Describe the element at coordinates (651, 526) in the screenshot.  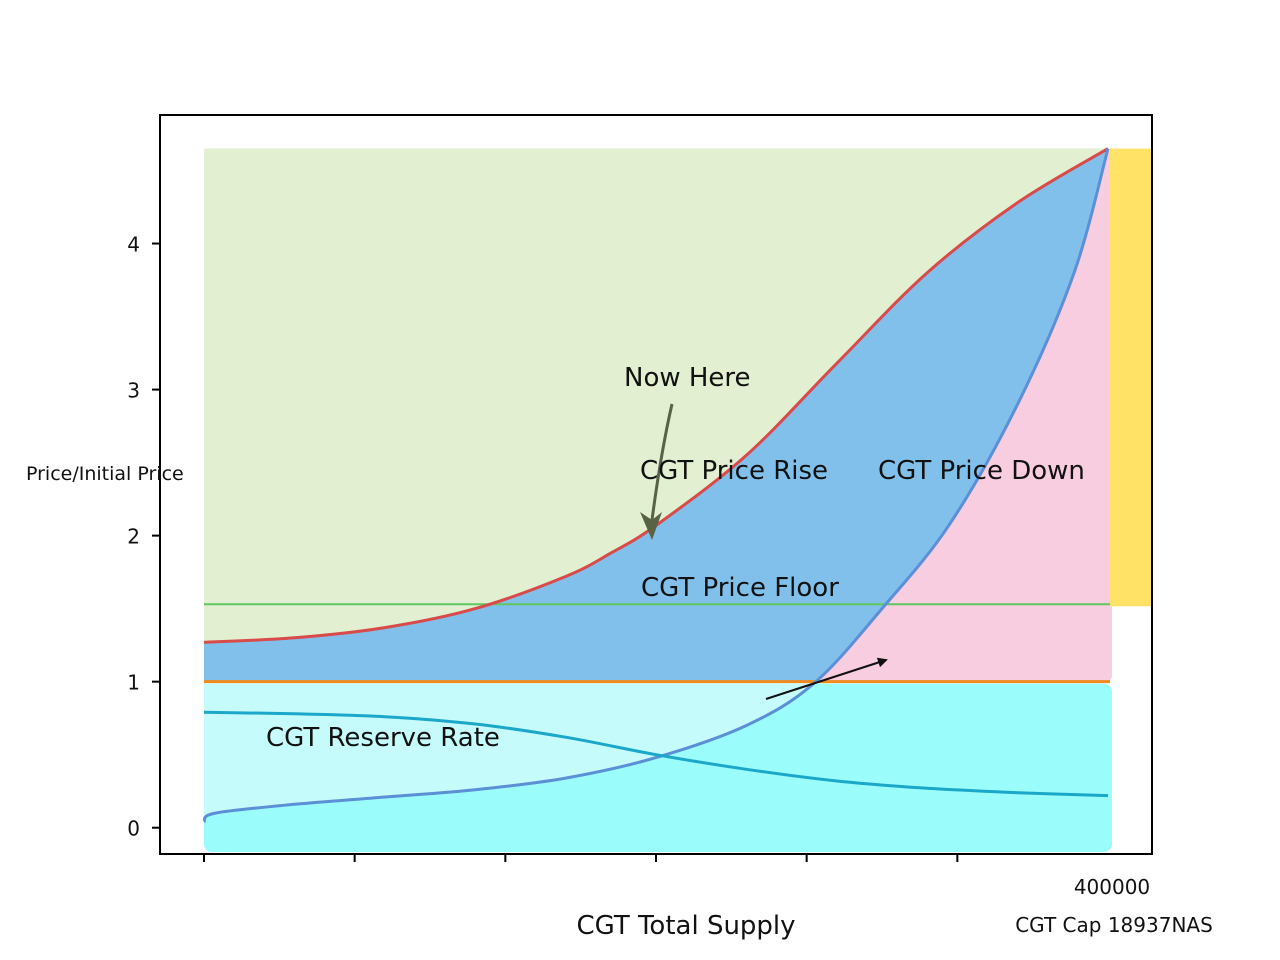
I see `now-here-arrowhead` at that location.